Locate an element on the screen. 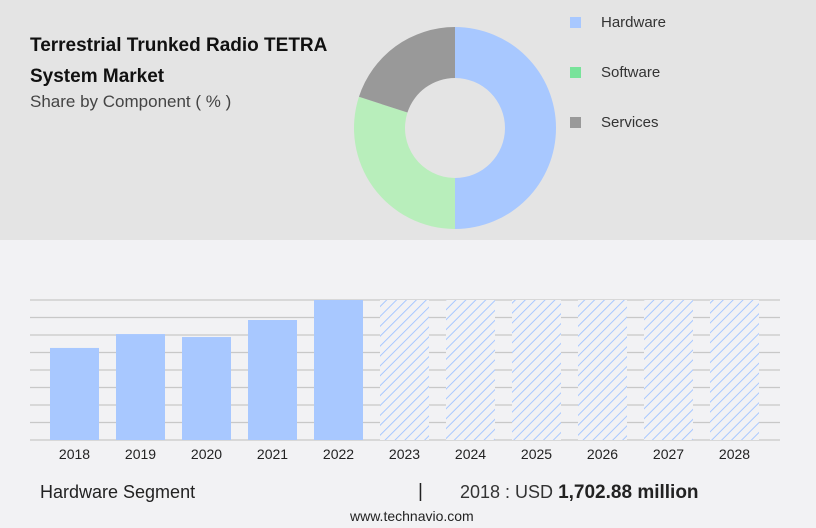 This screenshot has width=816, height=528. bar-forecast-2024 is located at coordinates (470, 370).